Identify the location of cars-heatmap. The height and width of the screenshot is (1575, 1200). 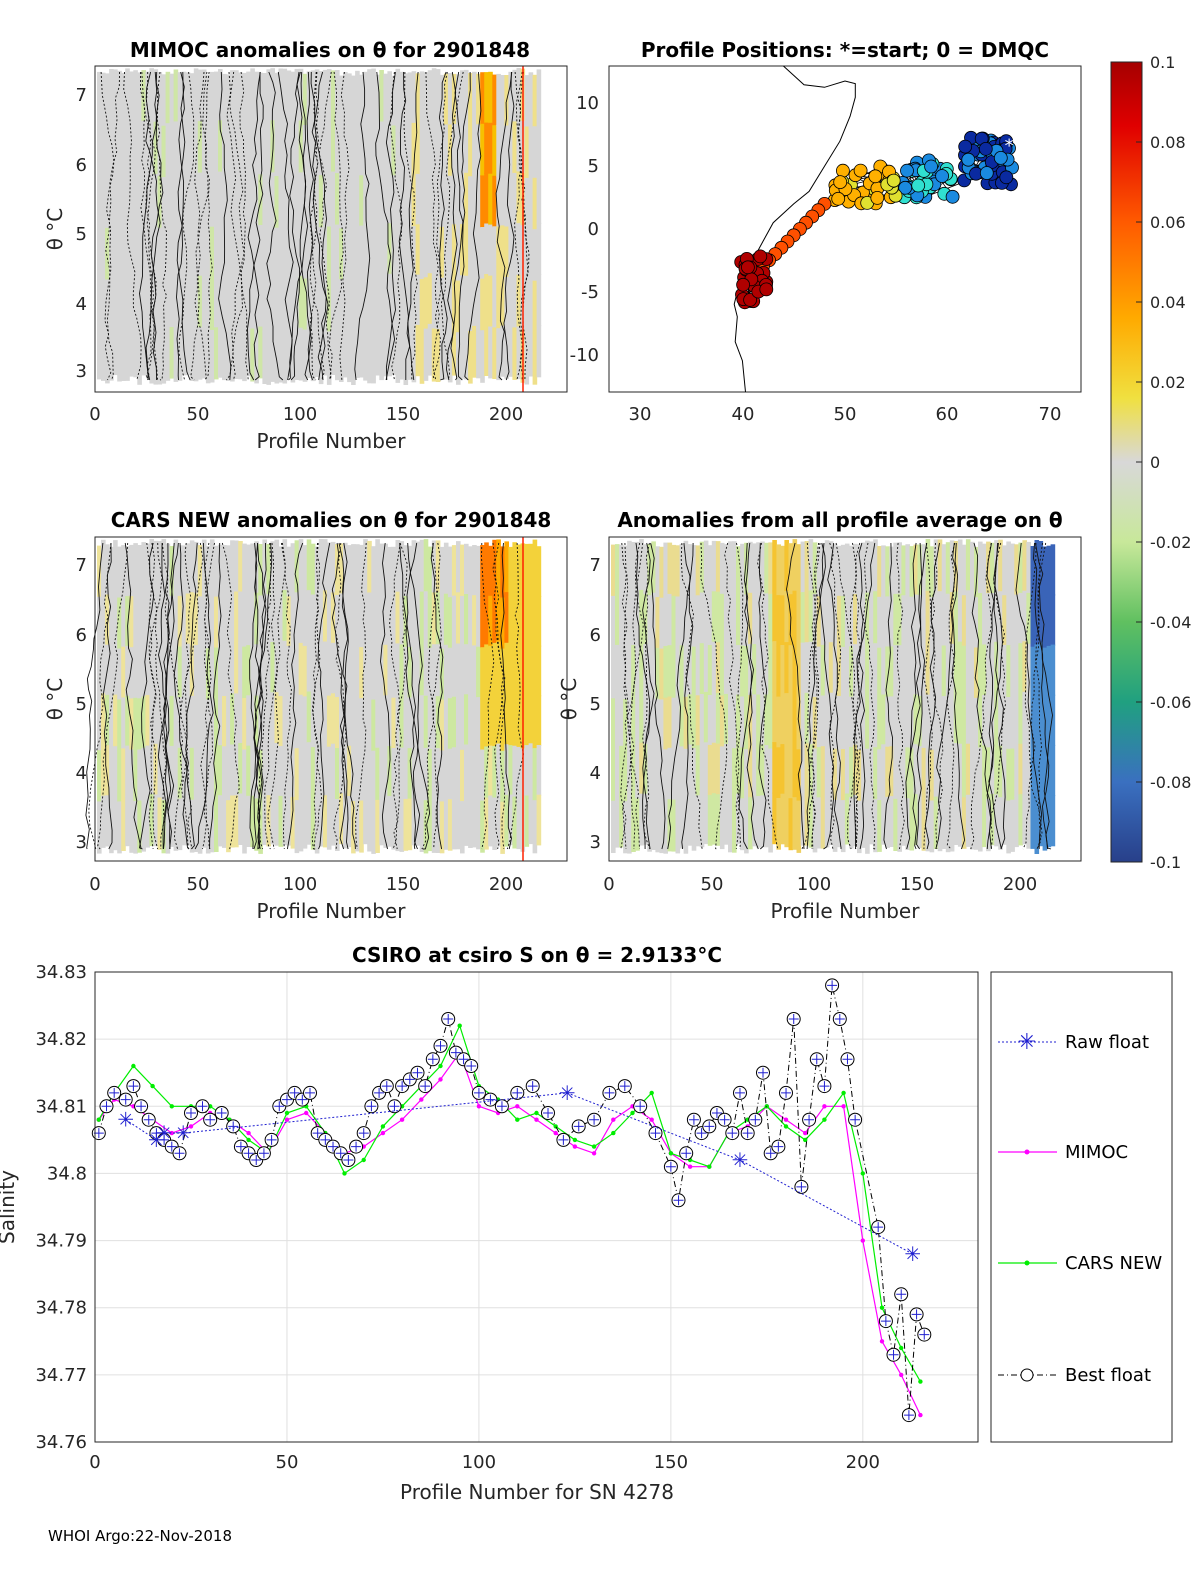
(313, 699).